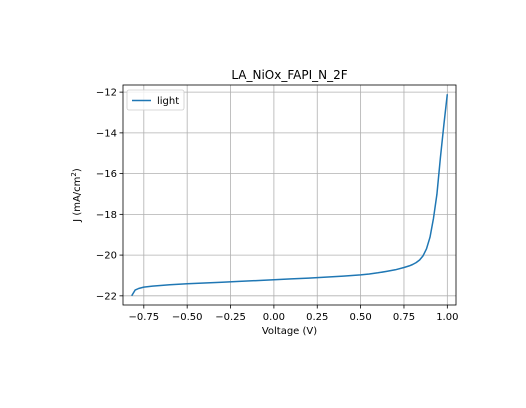  What do you see at coordinates (106, 93) in the screenshot?
I see `y-tick-label: −12` at bounding box center [106, 93].